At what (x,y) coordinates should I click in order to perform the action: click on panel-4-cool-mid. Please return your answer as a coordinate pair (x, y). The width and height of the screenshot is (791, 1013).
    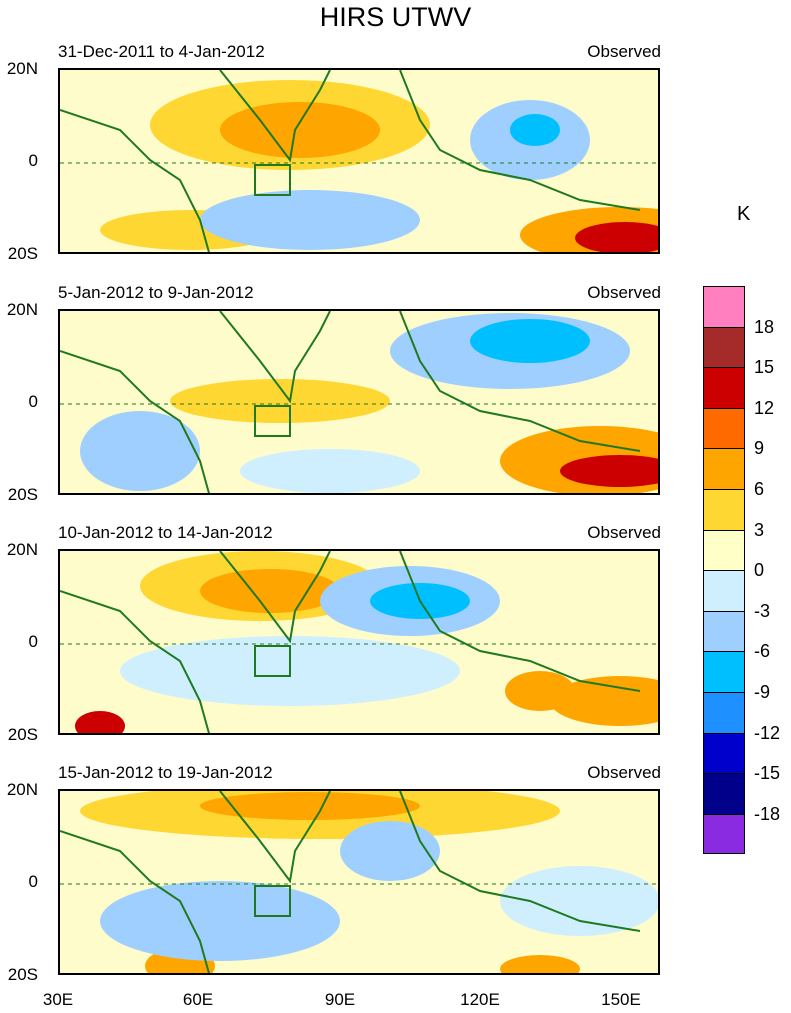
    Looking at the image, I should click on (390, 851).